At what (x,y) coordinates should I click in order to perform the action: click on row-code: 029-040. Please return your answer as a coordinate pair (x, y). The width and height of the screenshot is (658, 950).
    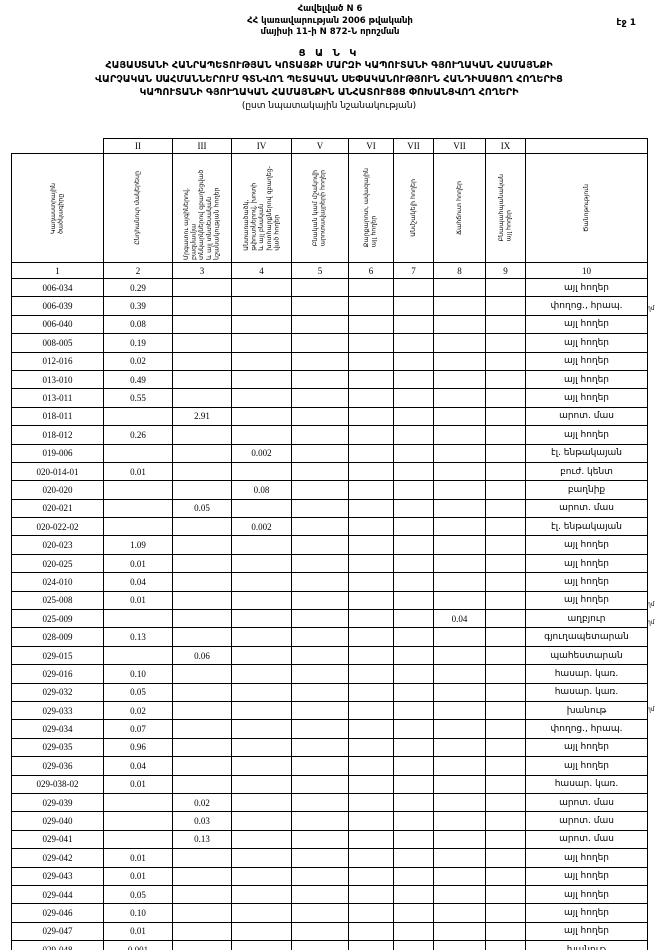
    Looking at the image, I should click on (57, 821).